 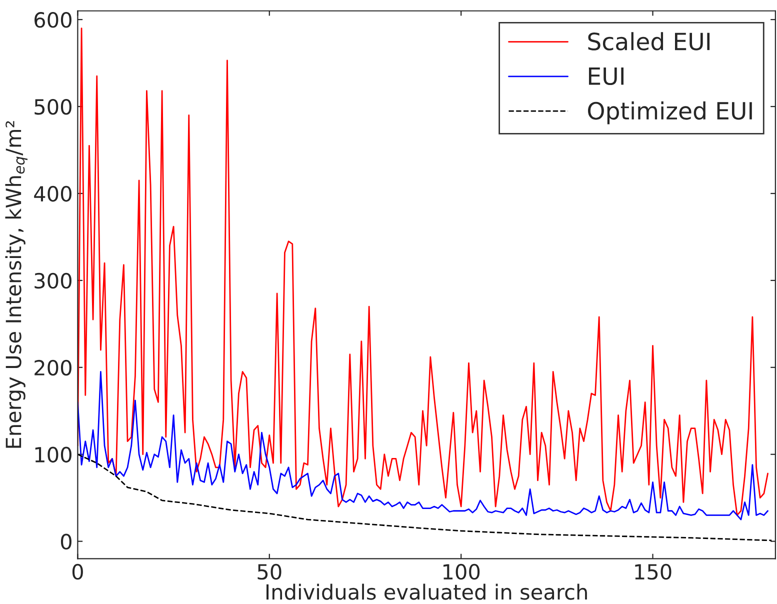 I want to click on y-tick-label: 100, so click(x=53, y=454).